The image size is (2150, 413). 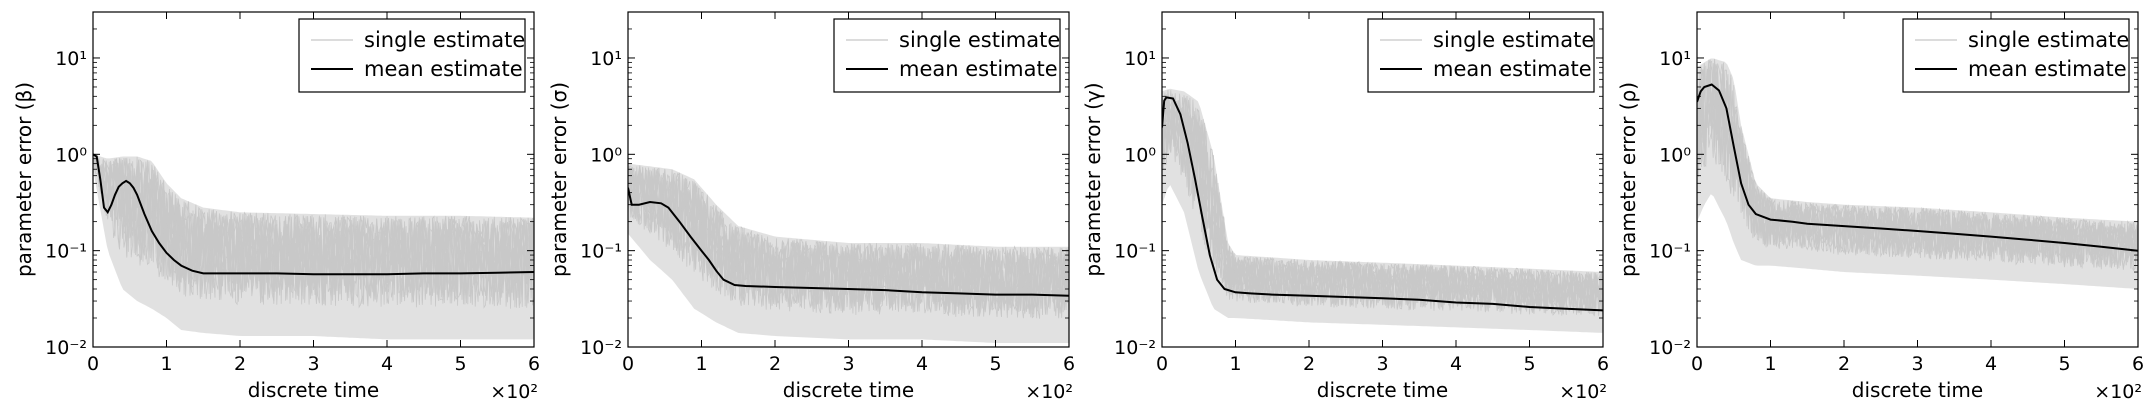 I want to click on y-axis-label: parameter error (σ), so click(x=559, y=179).